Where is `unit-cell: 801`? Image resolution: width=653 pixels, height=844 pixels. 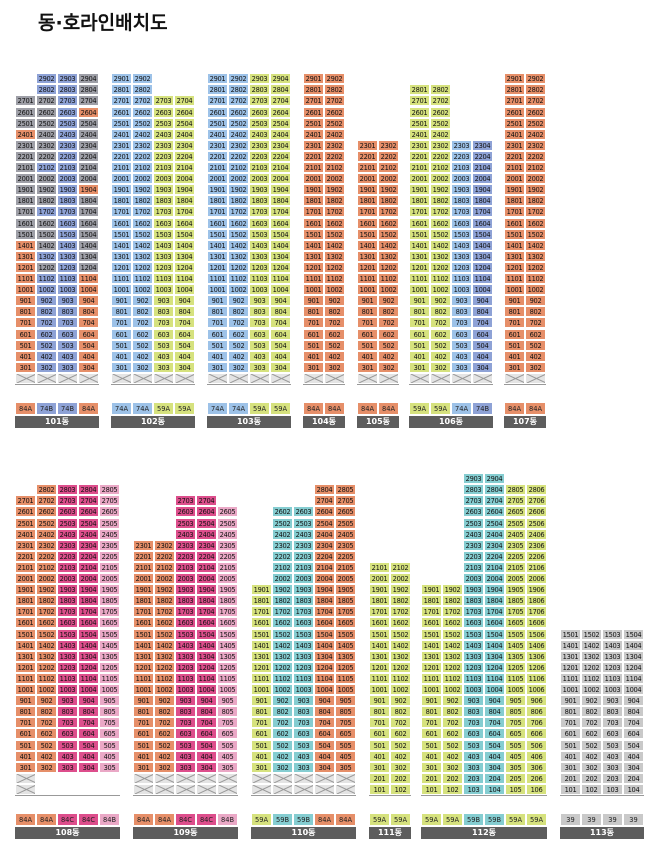
unit-cell: 801 is located at coordinates (514, 312).